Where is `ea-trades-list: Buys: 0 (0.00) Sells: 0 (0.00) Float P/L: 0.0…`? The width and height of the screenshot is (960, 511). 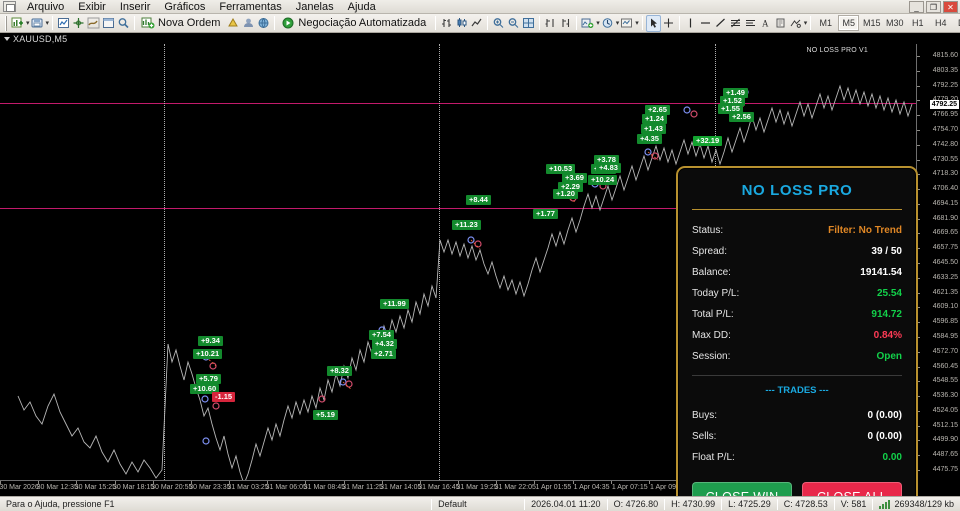 ea-trades-list: Buys: 0 (0.00) Sells: 0 (0.00) Float P/L: 0.0… is located at coordinates (797, 436).